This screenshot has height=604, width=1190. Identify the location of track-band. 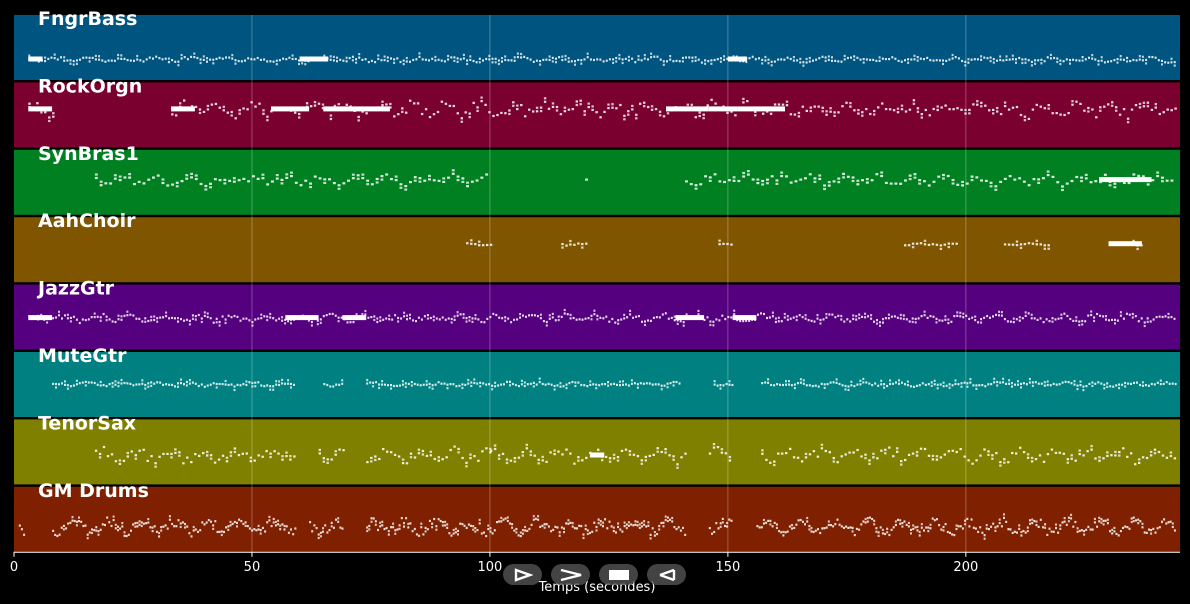
(597, 452).